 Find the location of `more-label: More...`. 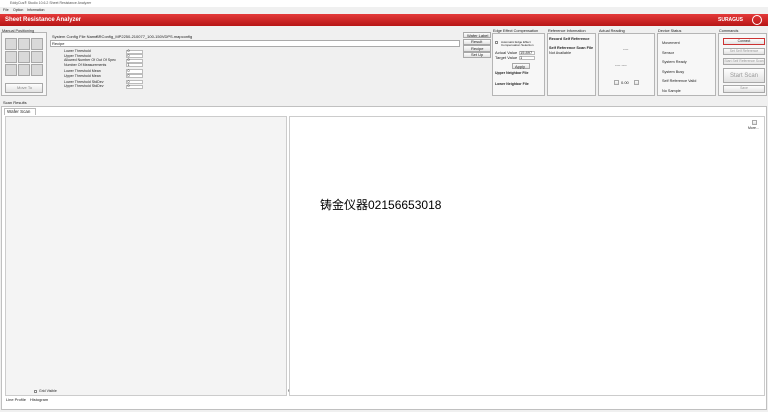

more-label: More... is located at coordinates (753, 128).